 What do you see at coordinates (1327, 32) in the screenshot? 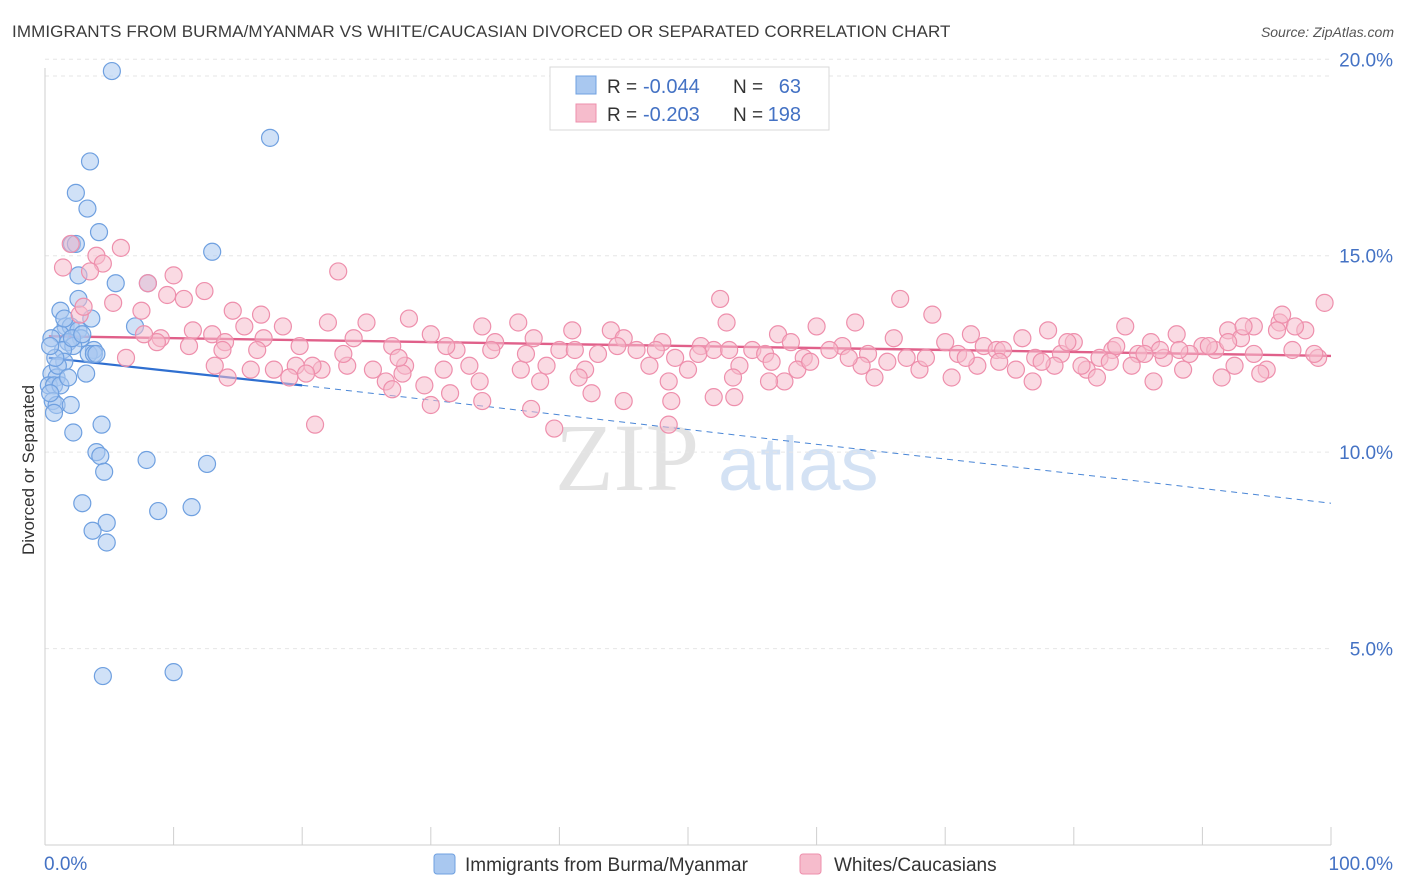
I see `source-credit: Source: ZipAtlas.com` at bounding box center [1327, 32].